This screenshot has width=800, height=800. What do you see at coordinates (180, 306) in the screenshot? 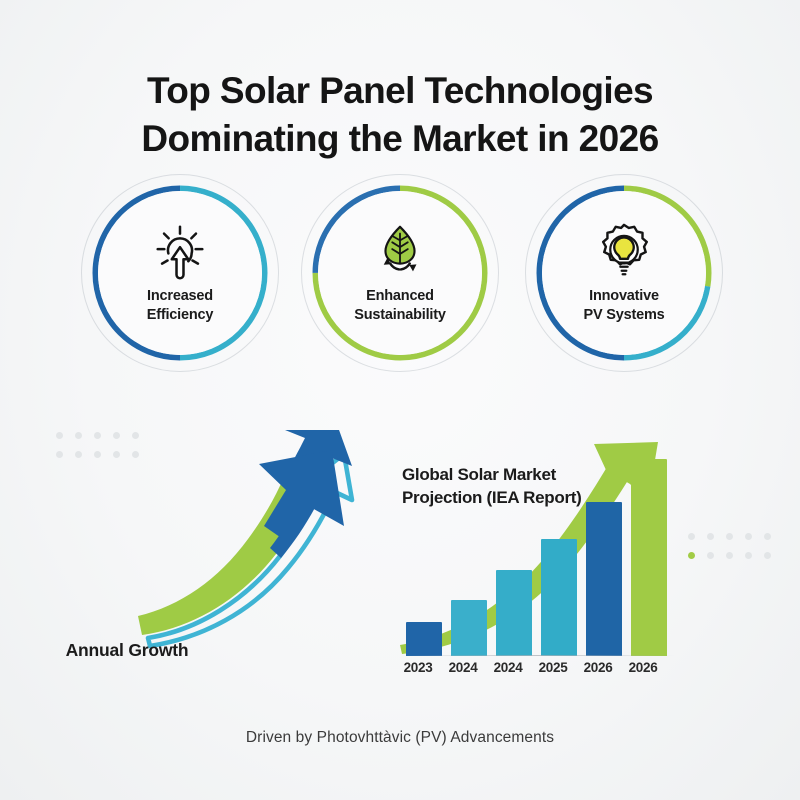
I see `pillar-1-label: Increased Efficiency` at bounding box center [180, 306].